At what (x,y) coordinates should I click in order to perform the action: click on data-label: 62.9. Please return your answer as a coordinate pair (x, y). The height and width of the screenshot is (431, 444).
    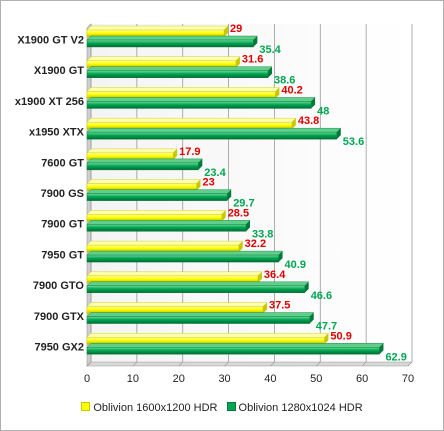
    Looking at the image, I should click on (395, 357).